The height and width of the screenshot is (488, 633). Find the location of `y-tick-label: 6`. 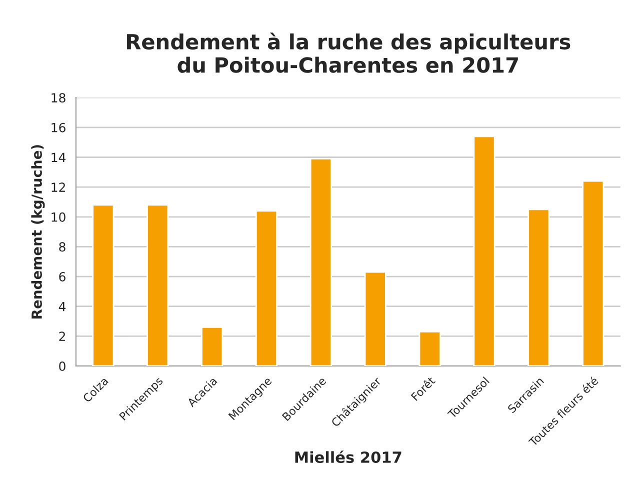

y-tick-label: 6 is located at coordinates (62, 277).